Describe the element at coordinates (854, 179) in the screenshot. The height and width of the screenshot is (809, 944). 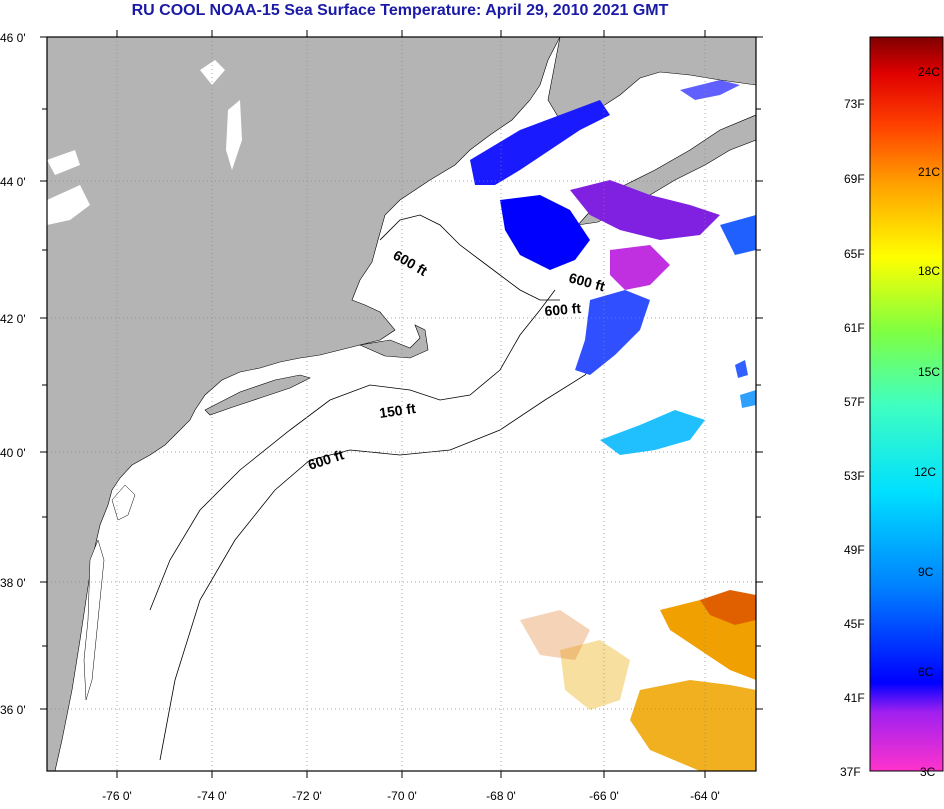
I see `colorbar-f-label: 69F` at that location.